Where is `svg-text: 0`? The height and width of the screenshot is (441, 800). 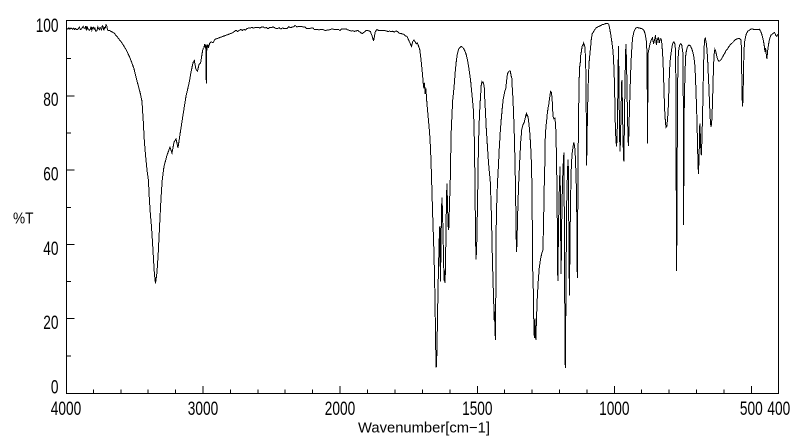 svg-text: 0 is located at coordinates (55, 387).